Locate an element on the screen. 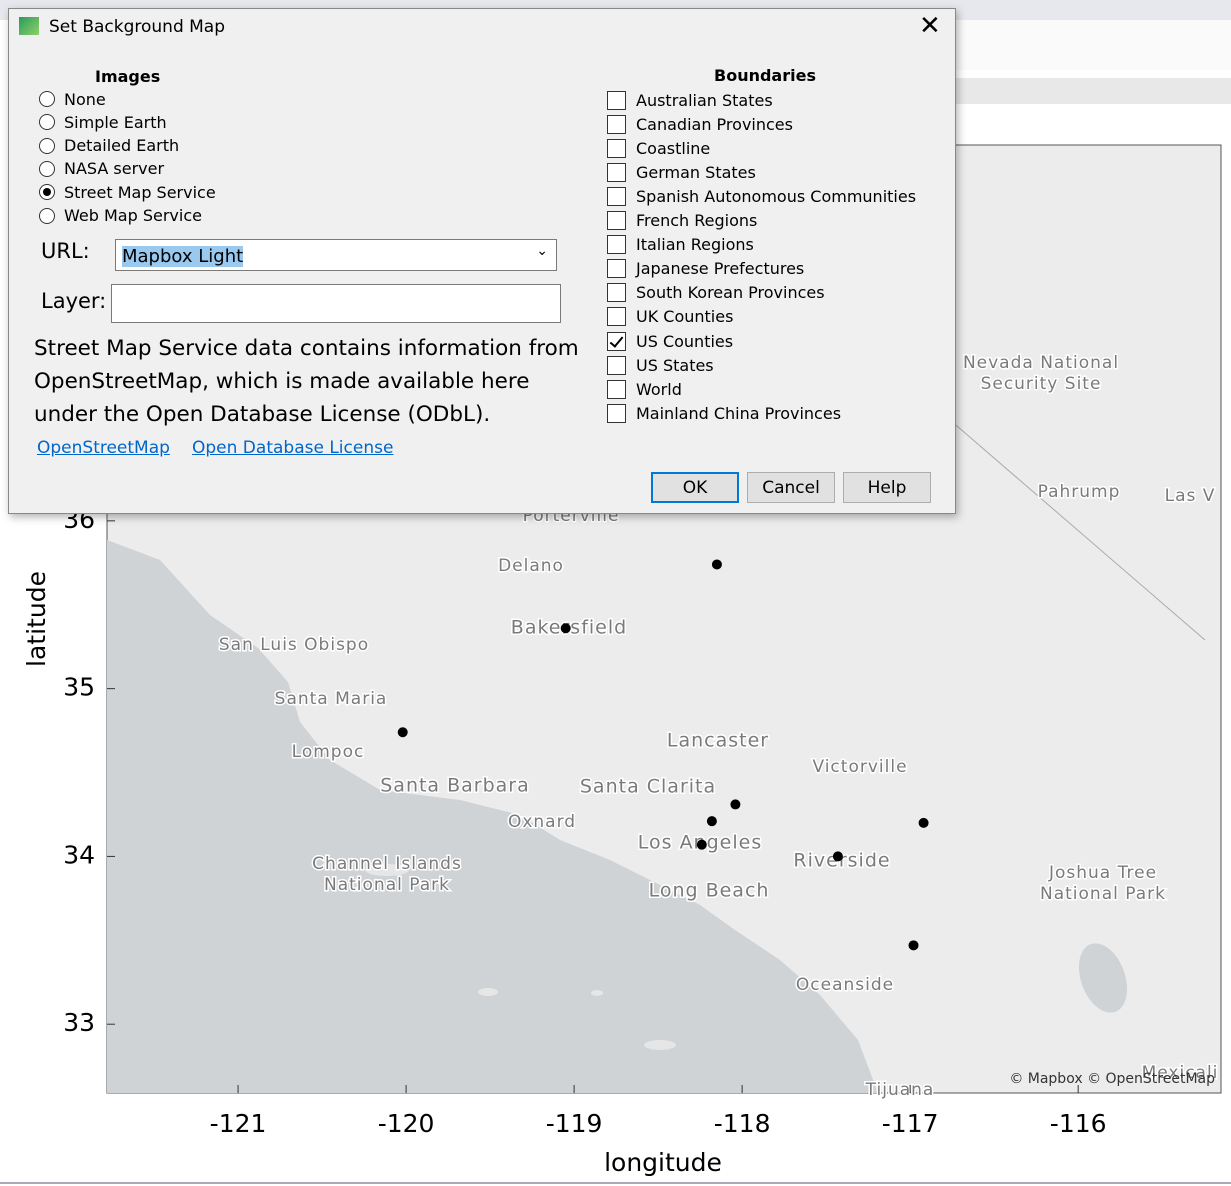 Image resolution: width=1231 pixels, height=1186 pixels. checkbox-label: US States is located at coordinates (675, 365).